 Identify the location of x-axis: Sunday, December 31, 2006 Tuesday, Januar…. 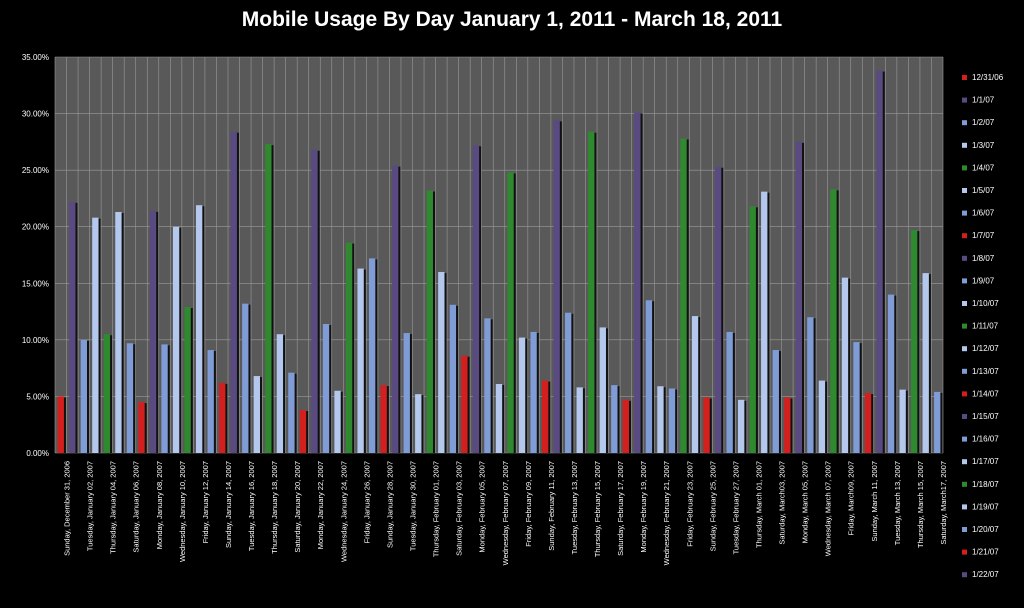
(505, 513).